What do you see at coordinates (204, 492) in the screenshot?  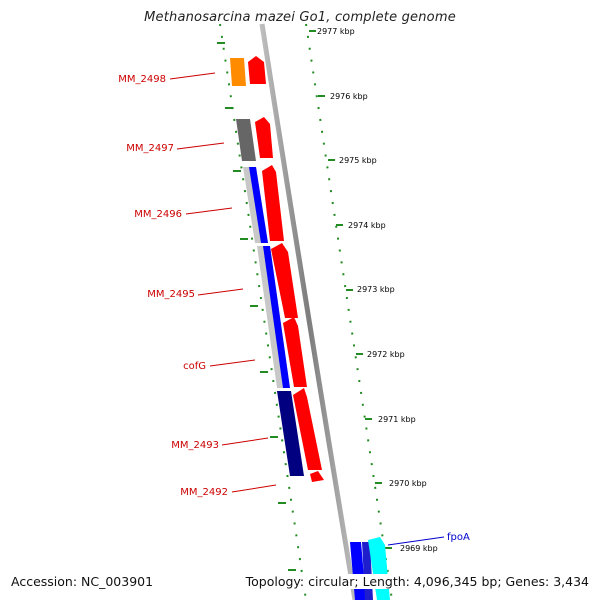 I see `gene-label-mm2492: MM_2492` at bounding box center [204, 492].